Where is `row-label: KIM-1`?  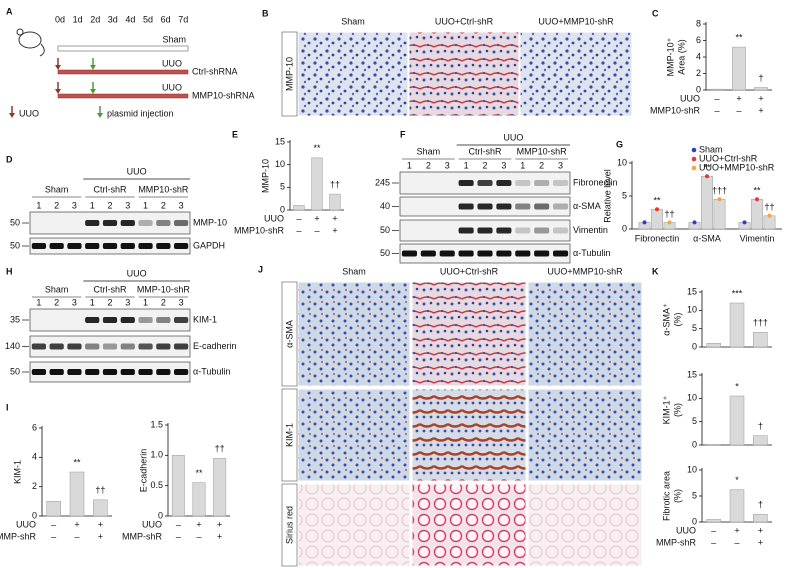
row-label: KIM-1 is located at coordinates (289, 435).